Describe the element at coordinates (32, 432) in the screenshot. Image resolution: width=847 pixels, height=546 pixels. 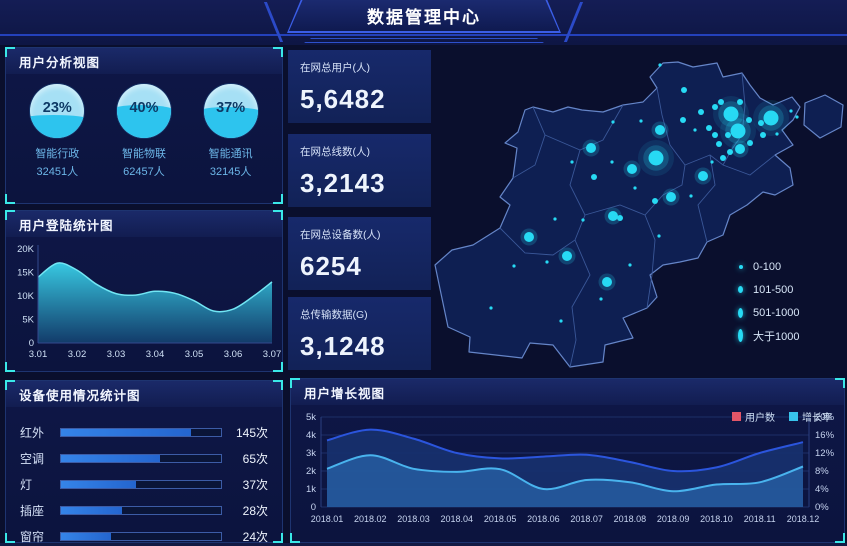
I see `device-bar-label: 红外` at that location.